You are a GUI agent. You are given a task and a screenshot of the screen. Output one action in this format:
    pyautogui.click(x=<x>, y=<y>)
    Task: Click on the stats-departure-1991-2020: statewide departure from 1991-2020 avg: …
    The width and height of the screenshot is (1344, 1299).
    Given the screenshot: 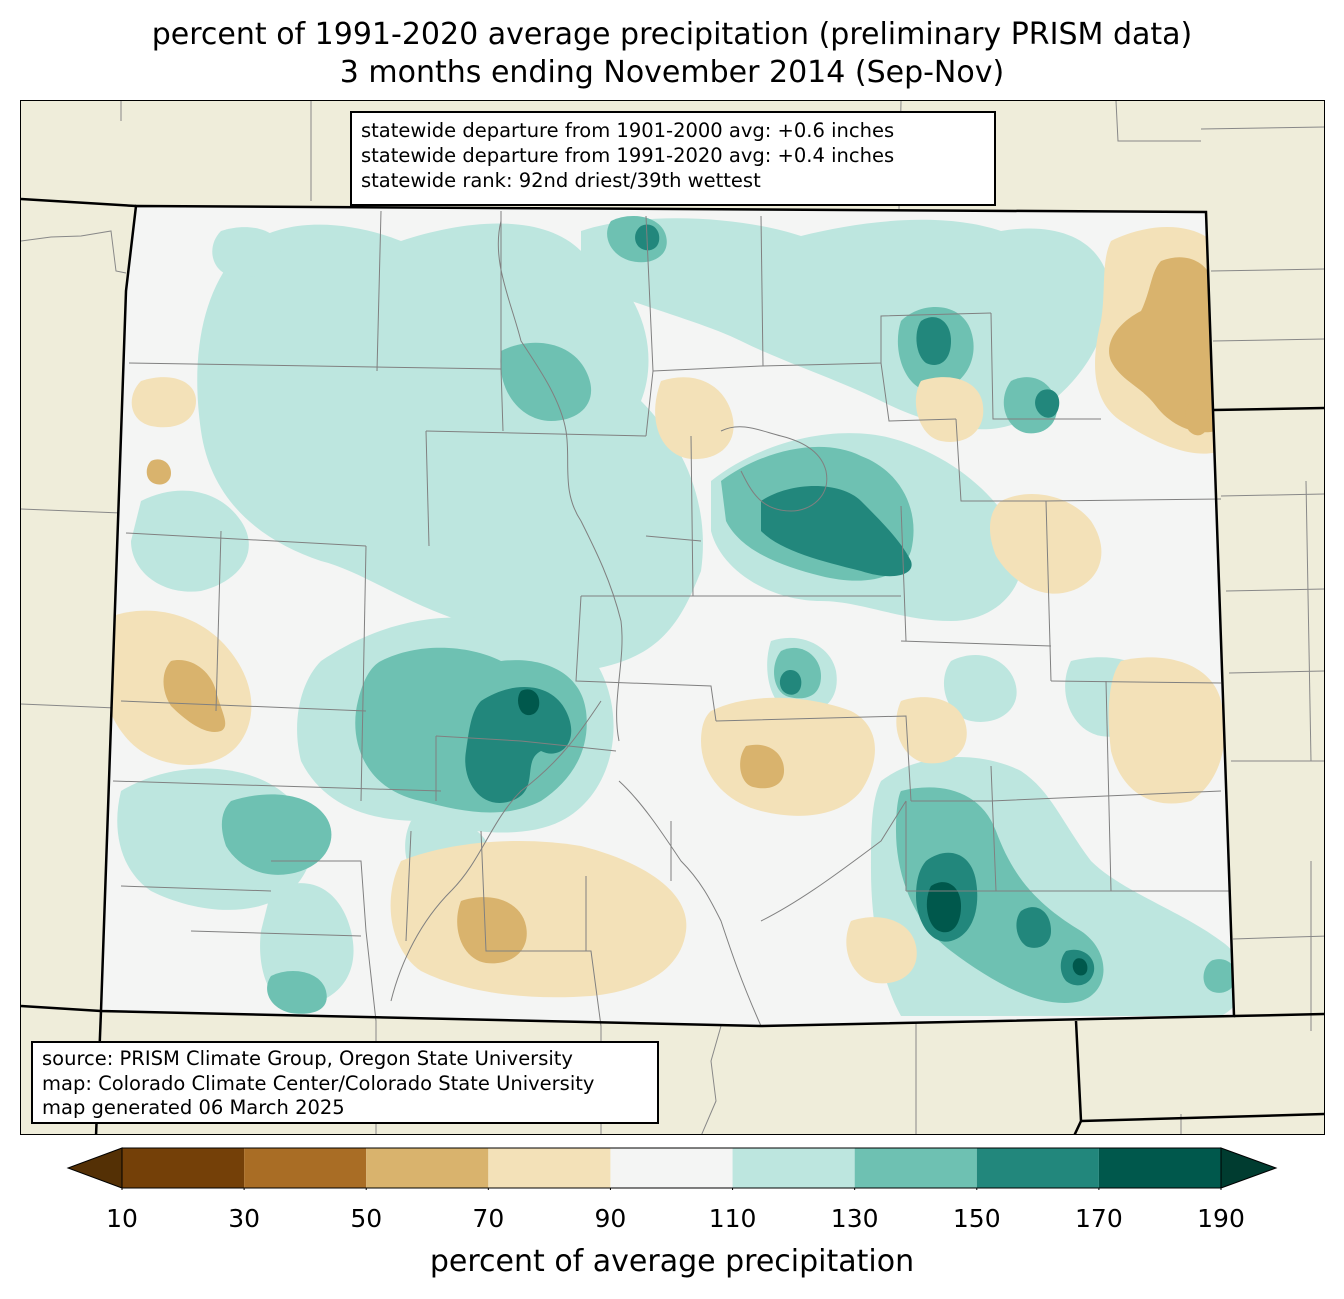 What is the action you would take?
    pyautogui.click(x=628, y=155)
    